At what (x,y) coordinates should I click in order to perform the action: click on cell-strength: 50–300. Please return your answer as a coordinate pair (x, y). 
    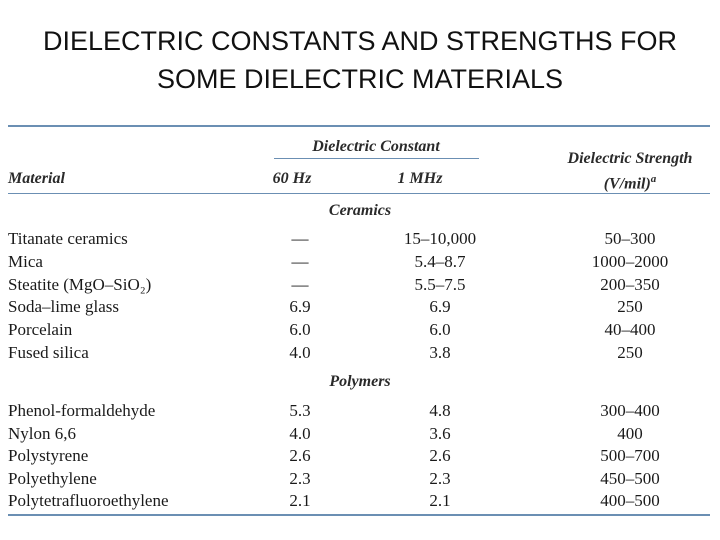
    Looking at the image, I should click on (630, 238).